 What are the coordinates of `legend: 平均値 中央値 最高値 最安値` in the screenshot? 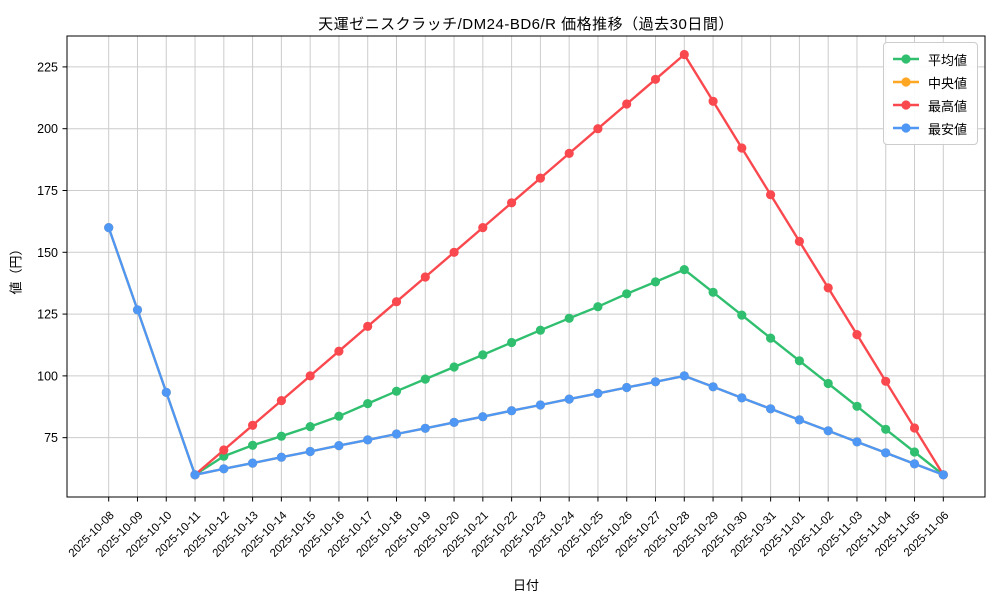 It's located at (930, 93).